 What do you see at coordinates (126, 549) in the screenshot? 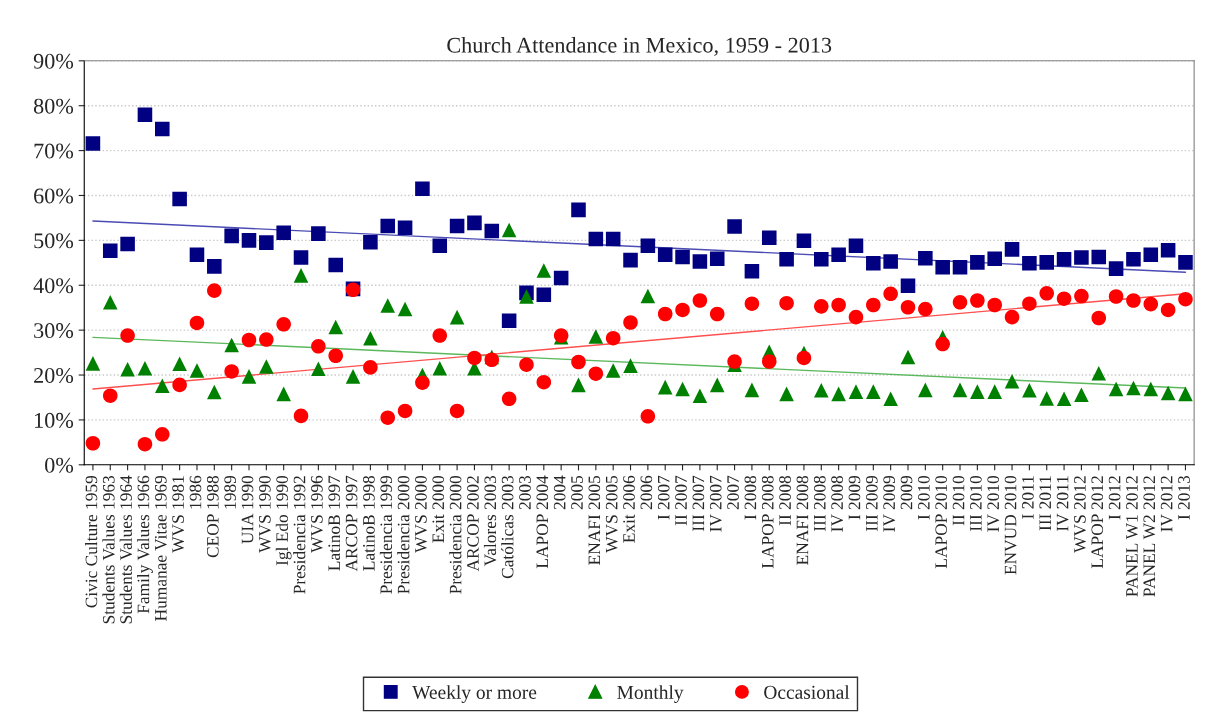
I see `x-tick-label: Students Values 1964` at bounding box center [126, 549].